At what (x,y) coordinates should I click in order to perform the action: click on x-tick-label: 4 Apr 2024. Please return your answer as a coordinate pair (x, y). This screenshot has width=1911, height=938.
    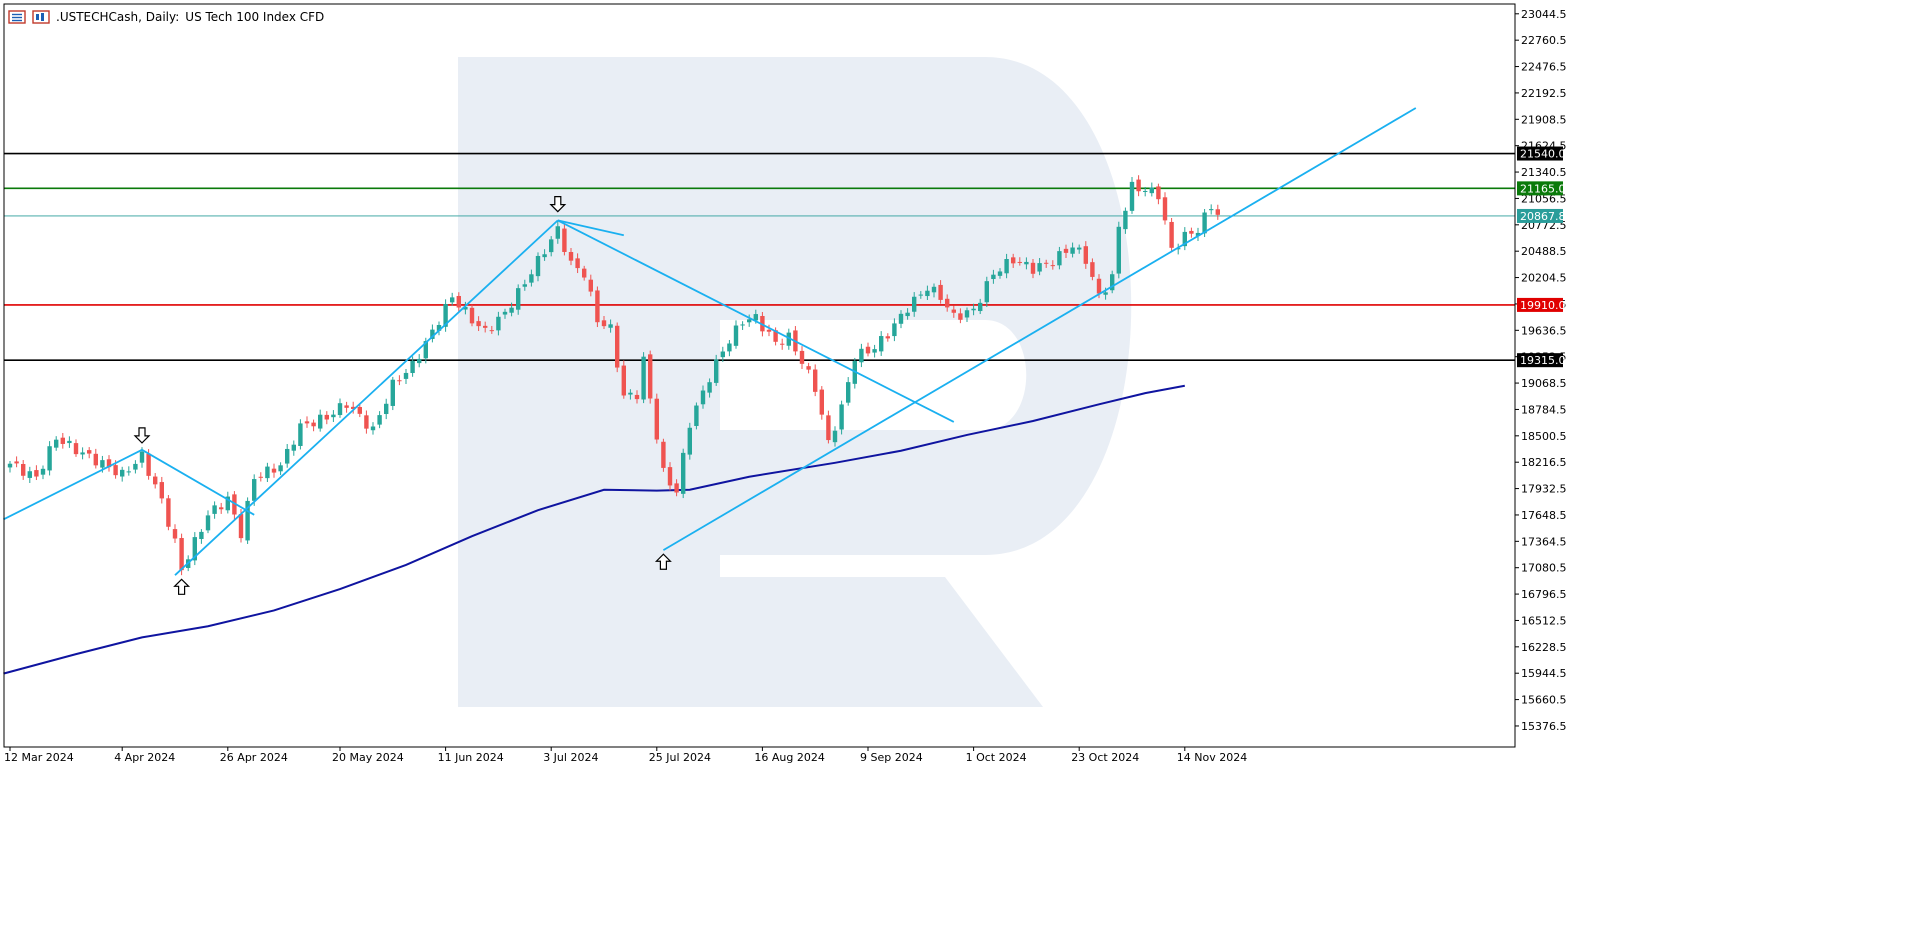
    Looking at the image, I should click on (144, 757).